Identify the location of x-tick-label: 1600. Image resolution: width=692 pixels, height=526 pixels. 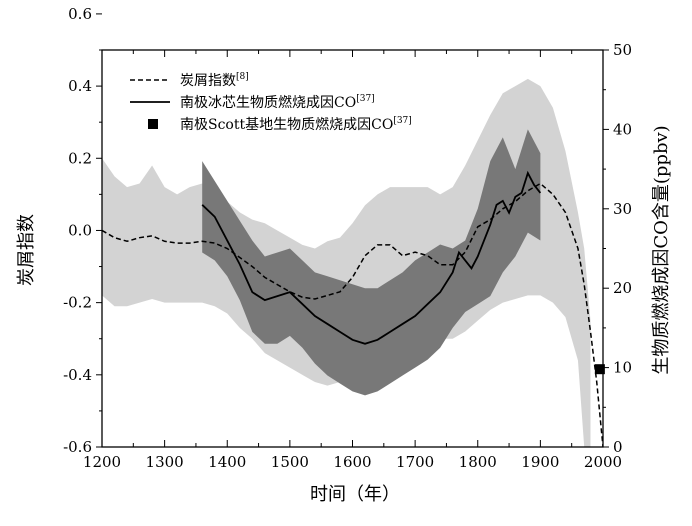
(352, 462).